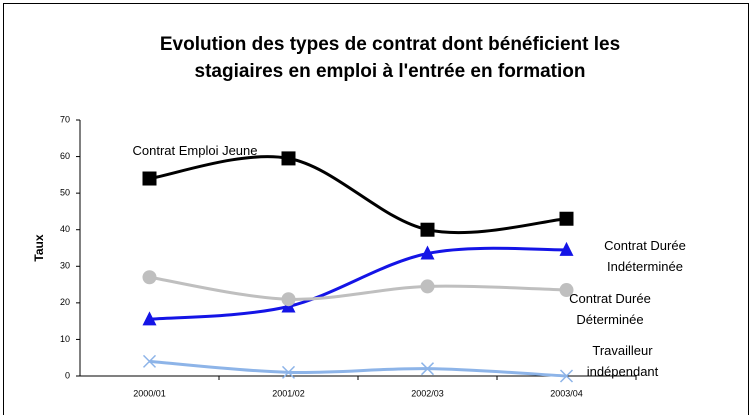 The width and height of the screenshot is (753, 415). I want to click on y-tick-label: 40, so click(65, 229).